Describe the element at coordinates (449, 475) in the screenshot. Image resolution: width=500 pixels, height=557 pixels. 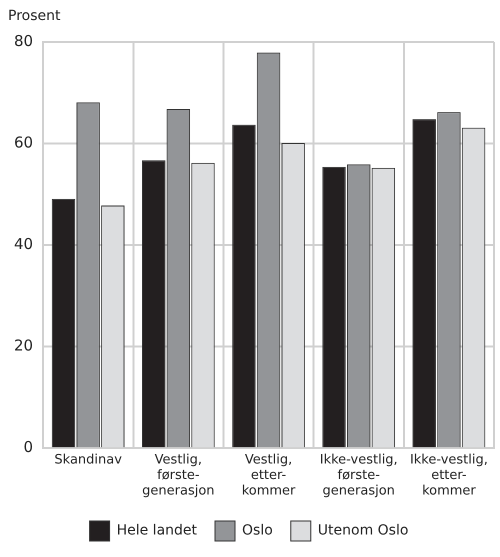
I see `x-tick-label: Ikke-vestlig, etter- kommer` at that location.